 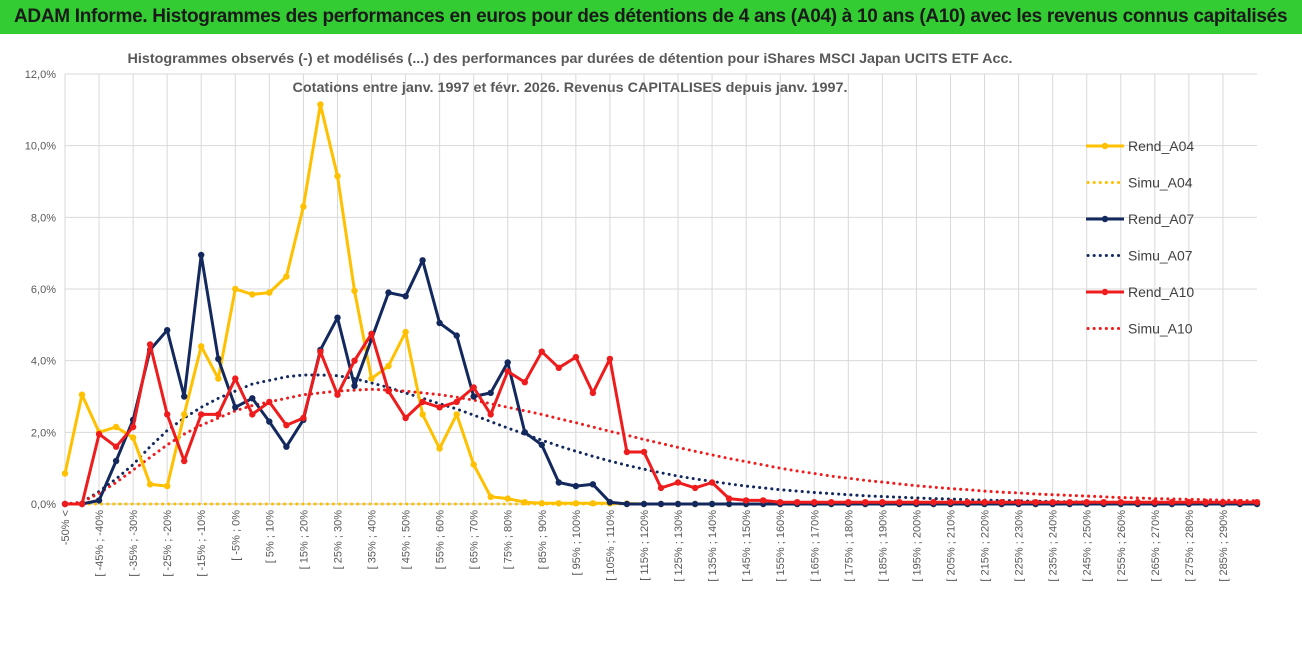 I want to click on x-tick-label: [ 255% ; 260%, so click(x=1122, y=546).